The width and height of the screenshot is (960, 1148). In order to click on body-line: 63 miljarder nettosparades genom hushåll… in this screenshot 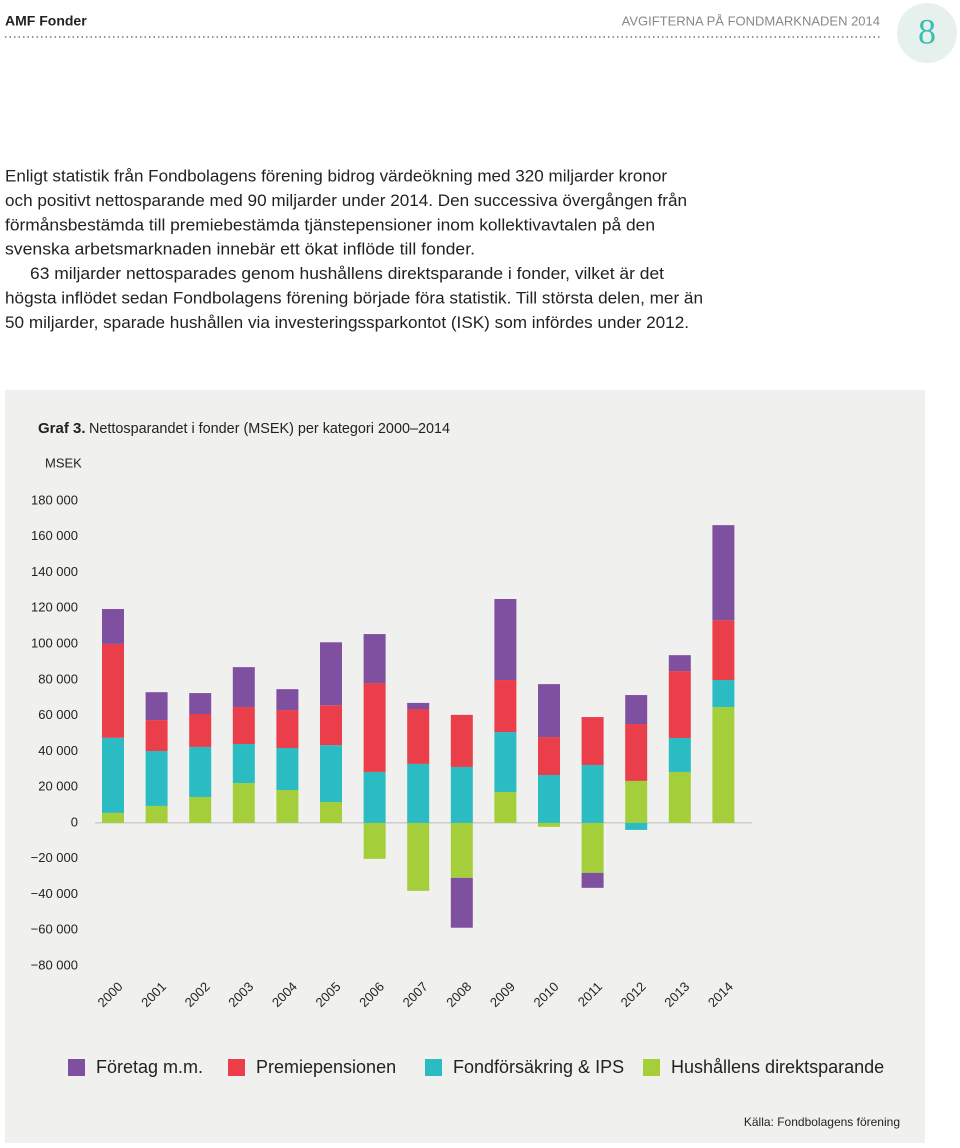, I will do `click(347, 273)`.